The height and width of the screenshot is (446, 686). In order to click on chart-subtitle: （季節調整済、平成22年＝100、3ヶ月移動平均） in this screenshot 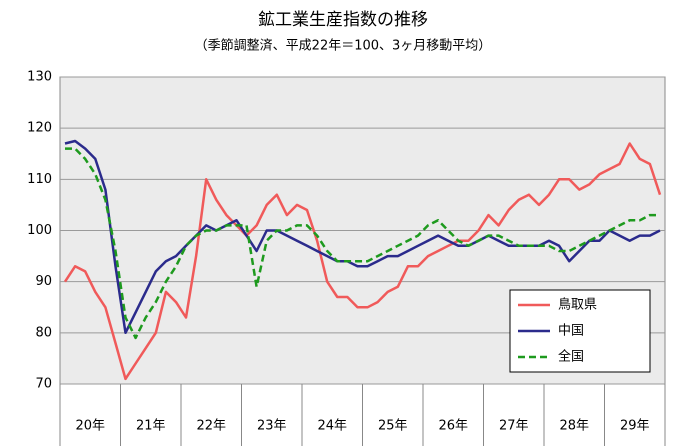, I will do `click(343, 46)`.